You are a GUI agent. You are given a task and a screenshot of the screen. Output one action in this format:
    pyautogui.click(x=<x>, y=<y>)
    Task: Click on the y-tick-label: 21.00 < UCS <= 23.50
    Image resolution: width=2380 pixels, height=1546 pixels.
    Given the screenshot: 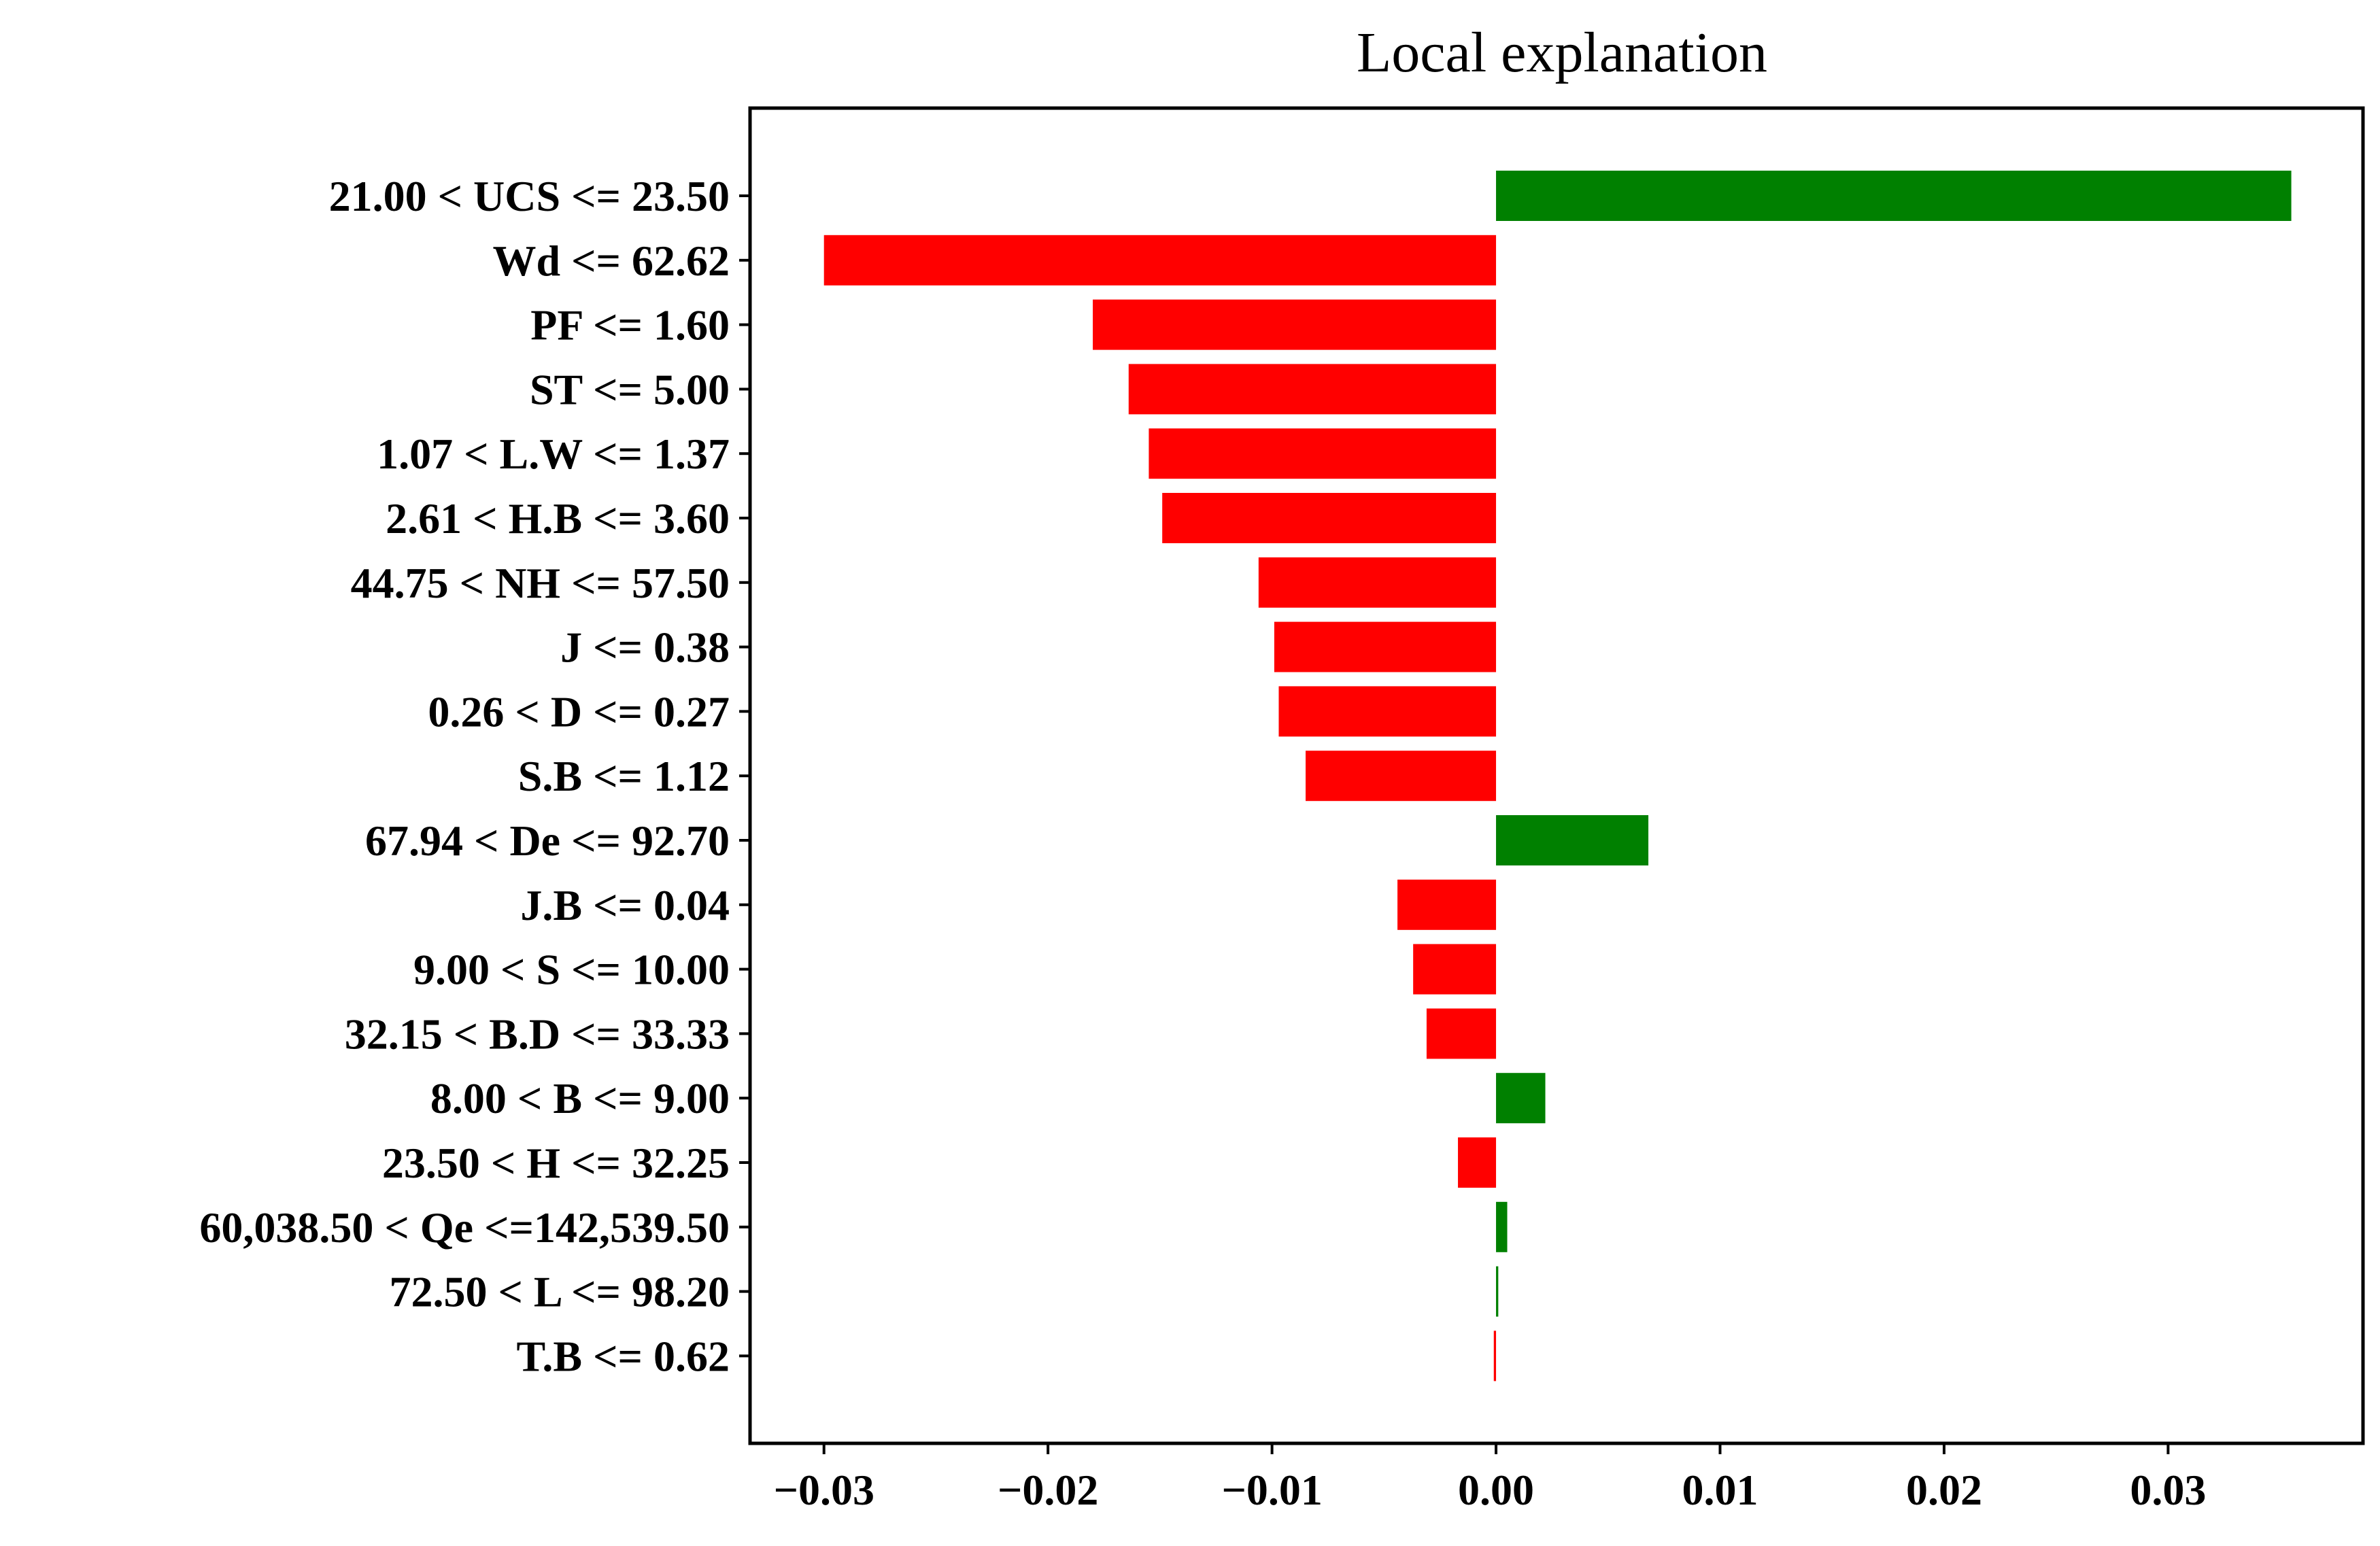 What is the action you would take?
    pyautogui.click(x=530, y=196)
    